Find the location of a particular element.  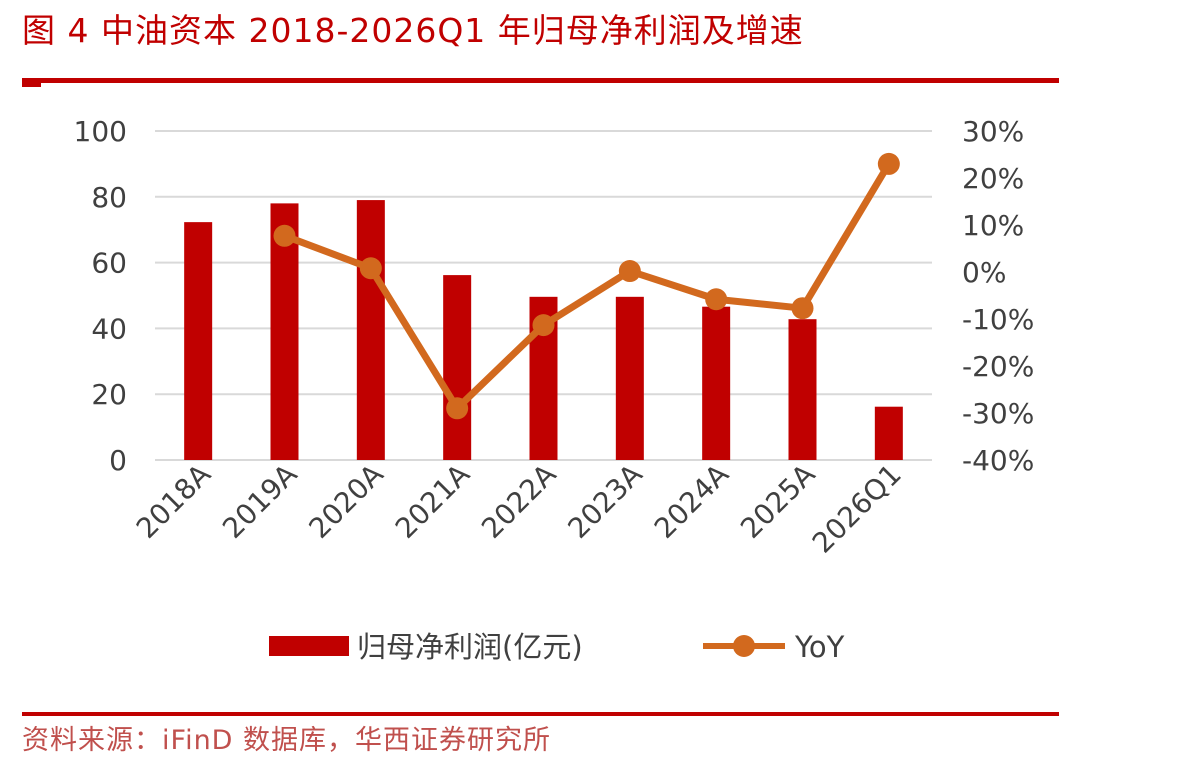

right-tick-label: 10% is located at coordinates (993, 225).